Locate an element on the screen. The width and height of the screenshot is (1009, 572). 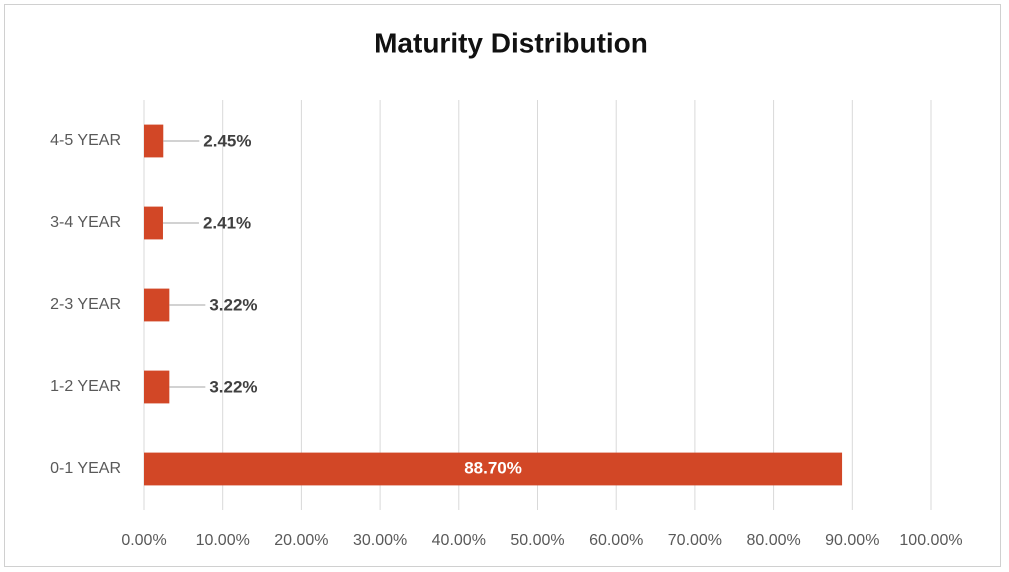
x-tick-label: 90.00% is located at coordinates (852, 540).